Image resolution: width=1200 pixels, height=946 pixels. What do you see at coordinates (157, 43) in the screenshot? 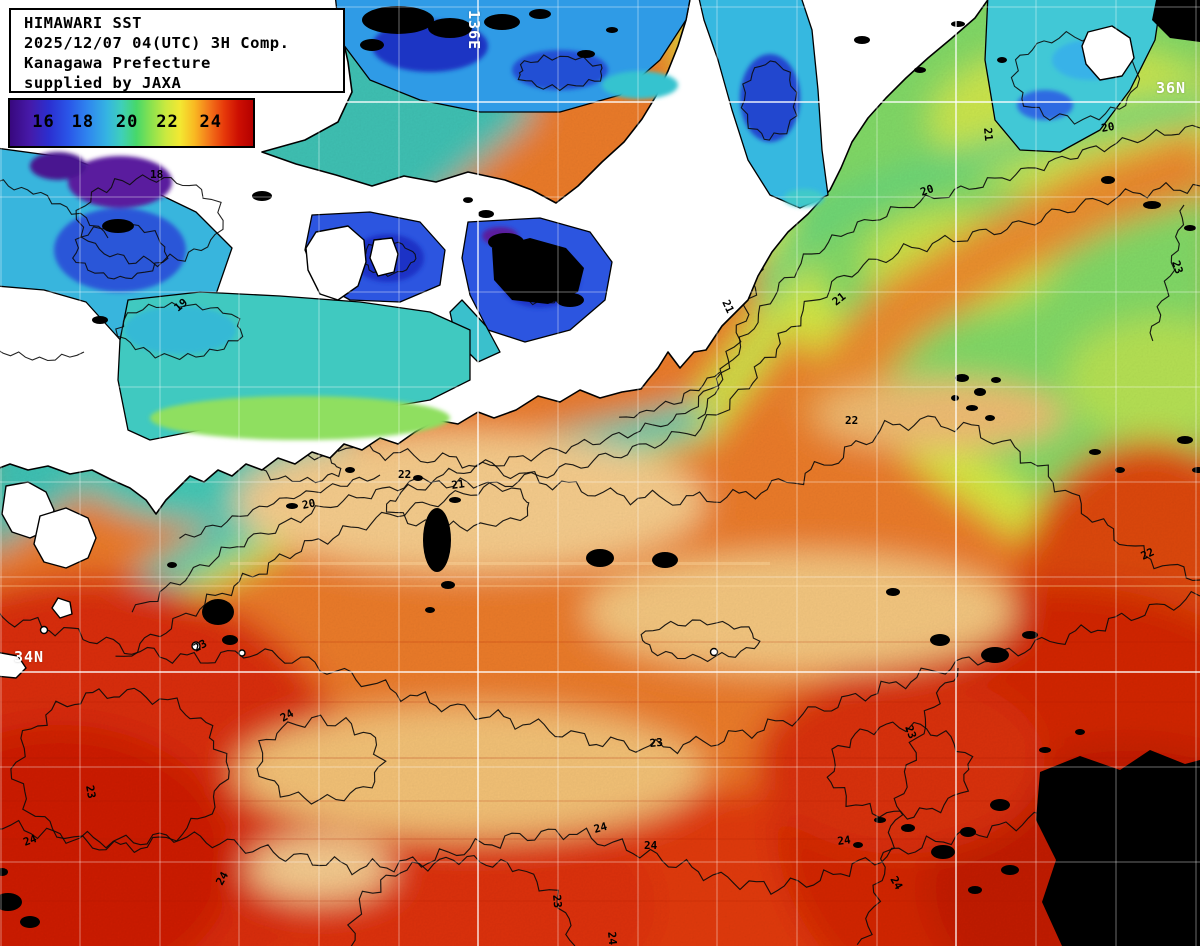
I see `title-line-datetime: 2025/12/07 04(UTC) 3H Comp.` at bounding box center [157, 43].